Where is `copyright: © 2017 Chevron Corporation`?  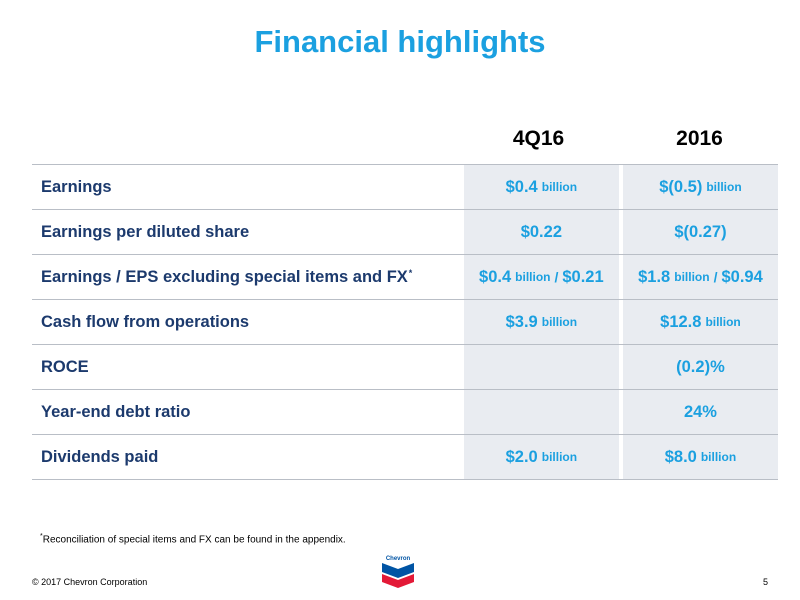
copyright: © 2017 Chevron Corporation is located at coordinates (90, 582).